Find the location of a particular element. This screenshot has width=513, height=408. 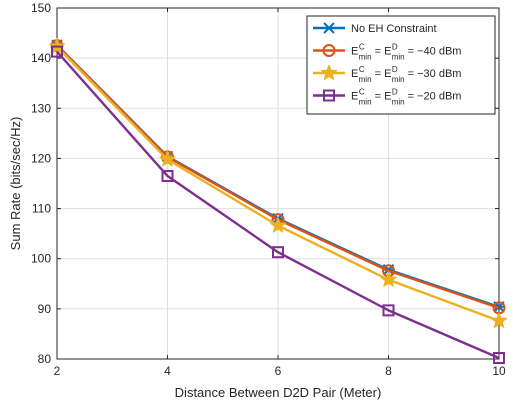

legend-label: No EH Constraint is located at coordinates (394, 29).